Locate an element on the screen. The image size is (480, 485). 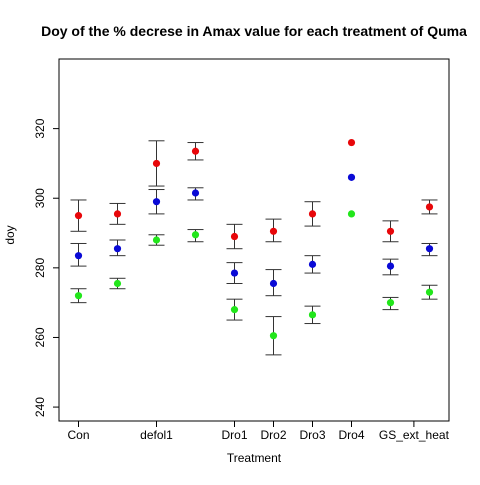
x-tick-label: Dro3 is located at coordinates (312, 435).